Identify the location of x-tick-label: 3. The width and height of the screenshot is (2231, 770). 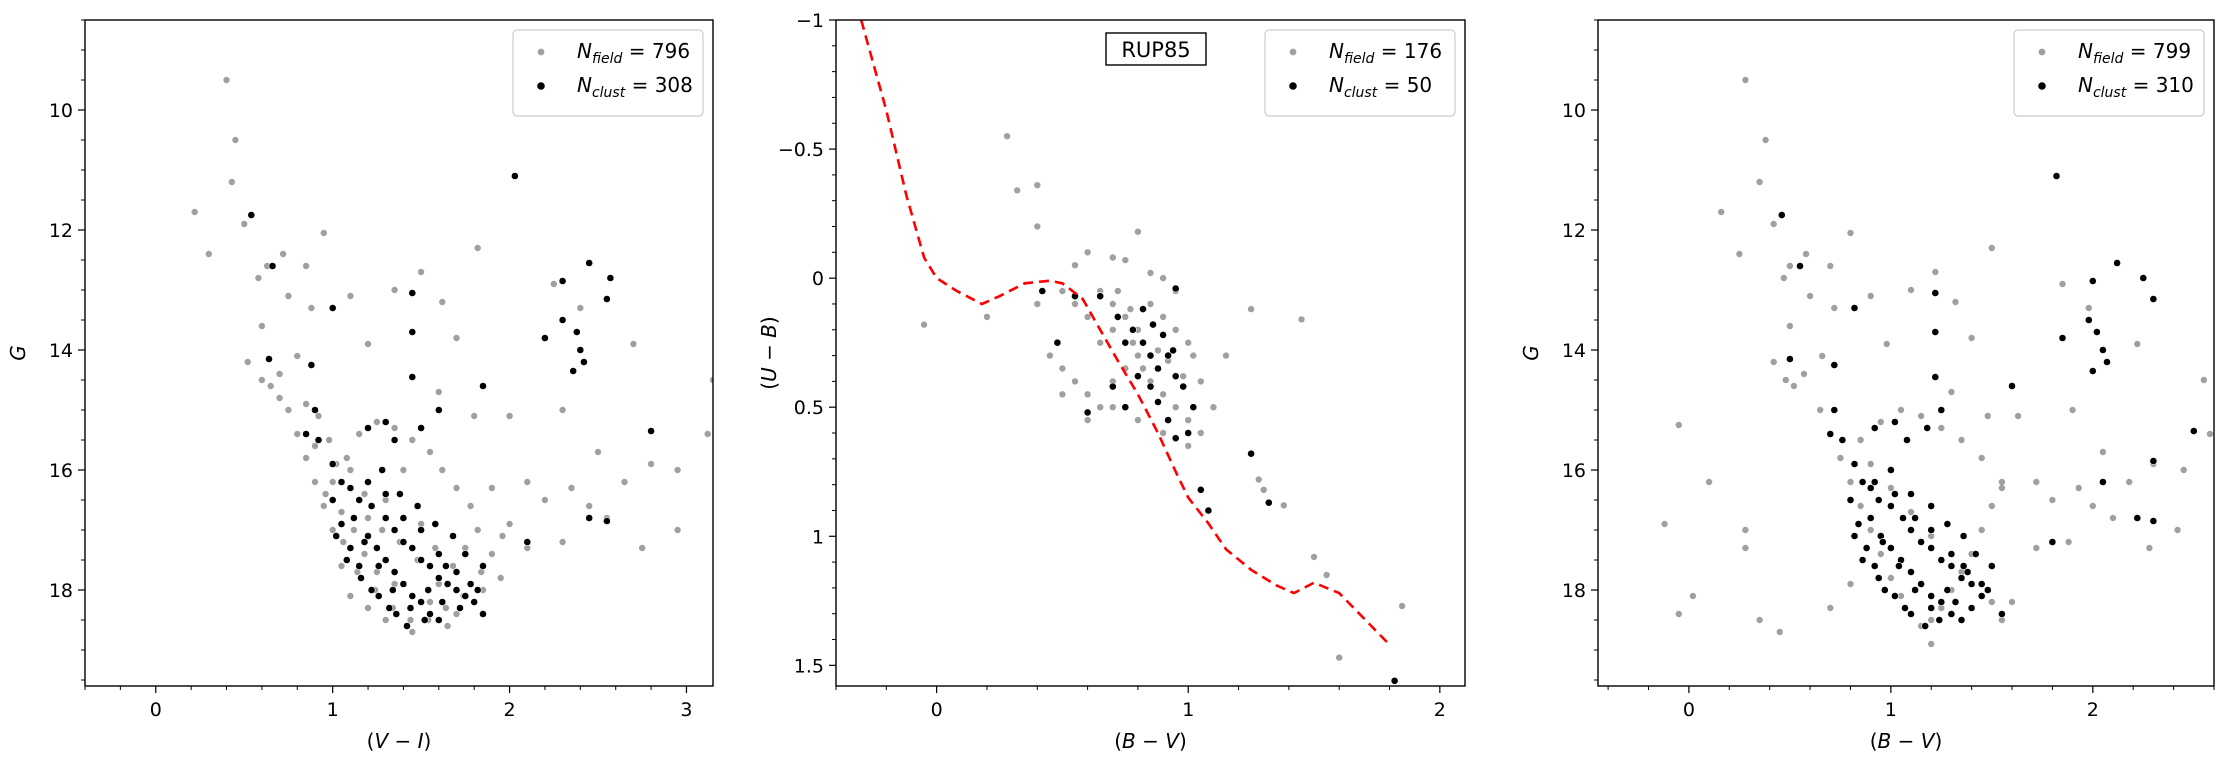
(686, 710).